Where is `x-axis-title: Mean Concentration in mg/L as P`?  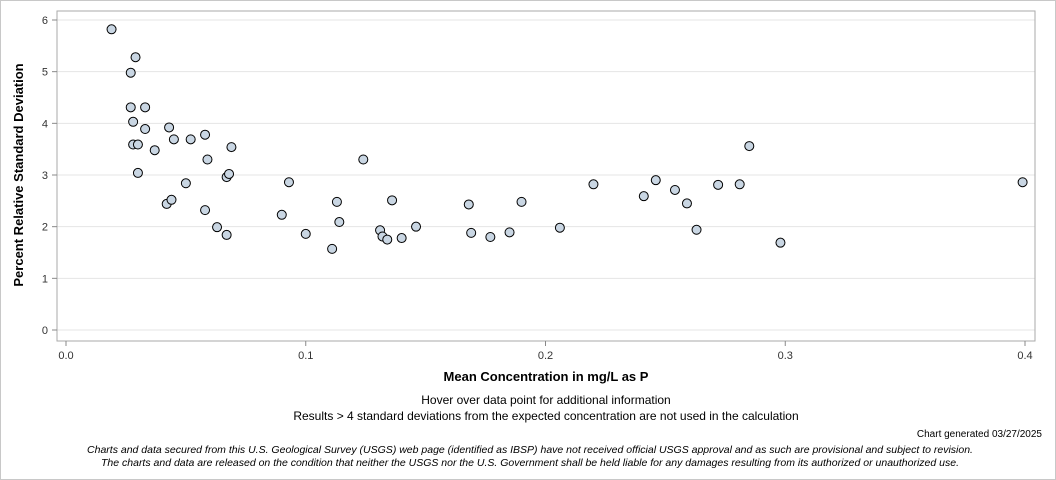 x-axis-title: Mean Concentration in mg/L as P is located at coordinates (546, 376).